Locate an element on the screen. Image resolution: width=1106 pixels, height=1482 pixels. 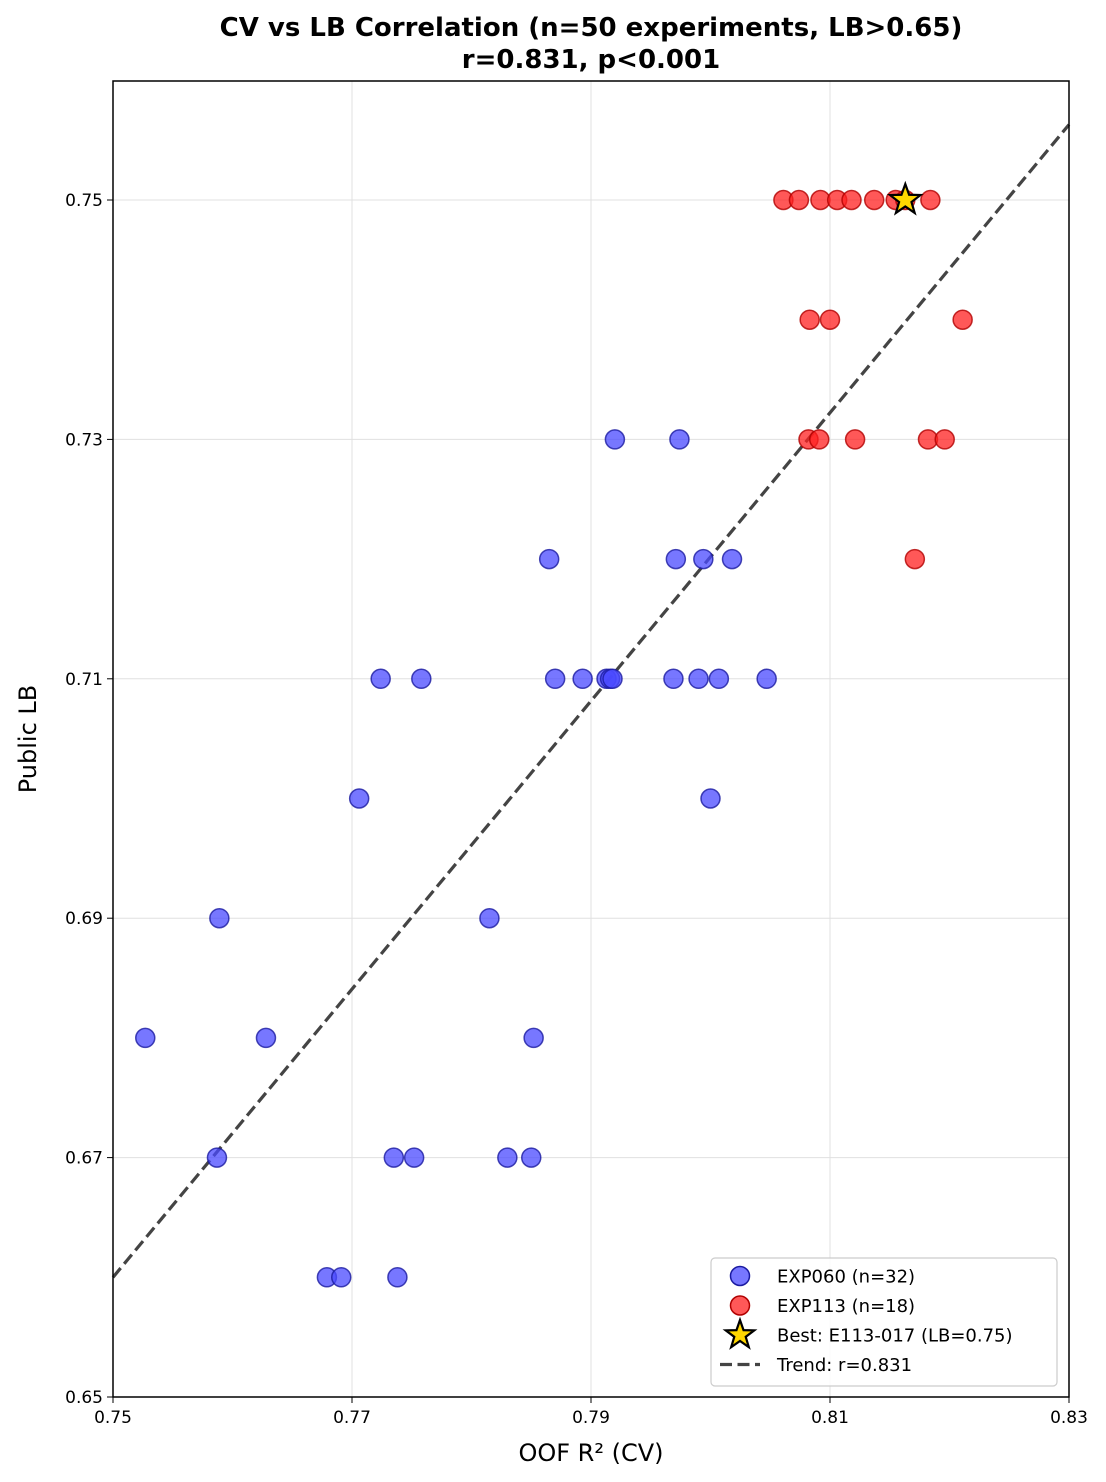
legend-item-exp060-marker is located at coordinates (740, 1276).